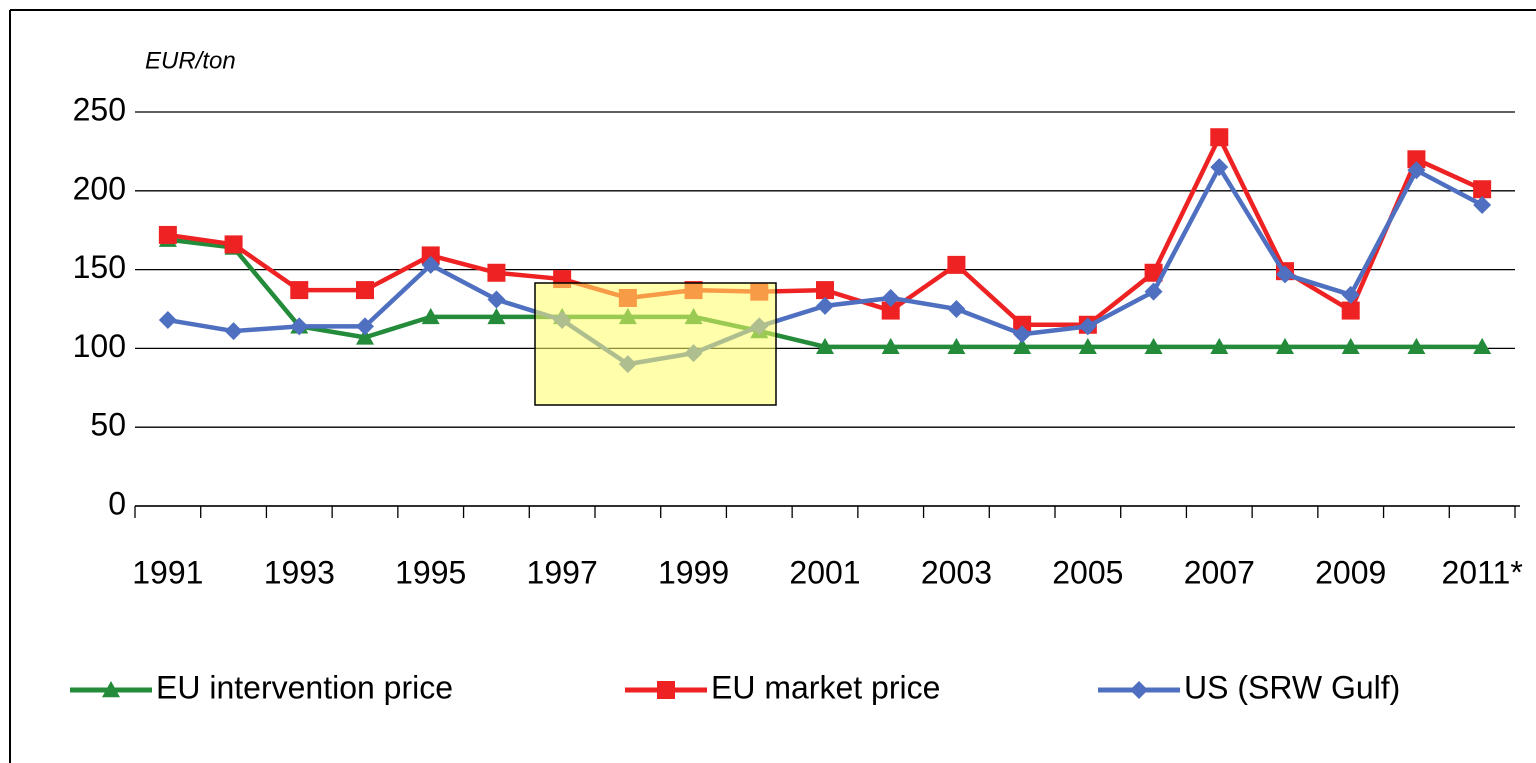 This screenshot has height=763, width=1536. I want to click on y-tick-label: 50, so click(108, 425).